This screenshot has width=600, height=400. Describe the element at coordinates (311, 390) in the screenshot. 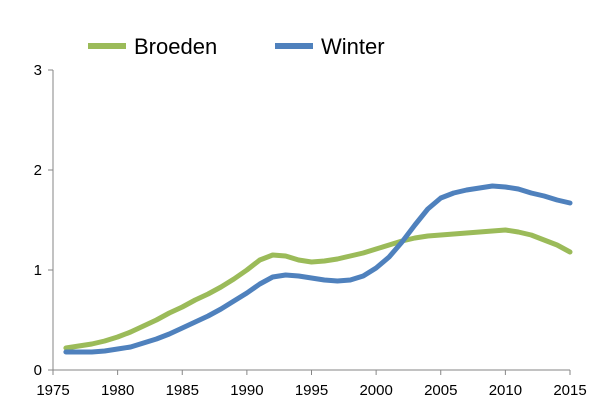

I see `x-tick-label: 1995` at that location.